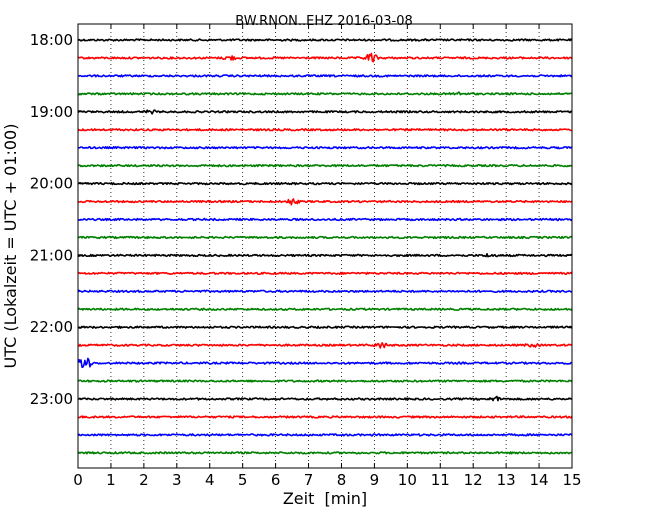 This screenshot has width=650, height=520. I want to click on x-tick-label: 11, so click(440, 480).